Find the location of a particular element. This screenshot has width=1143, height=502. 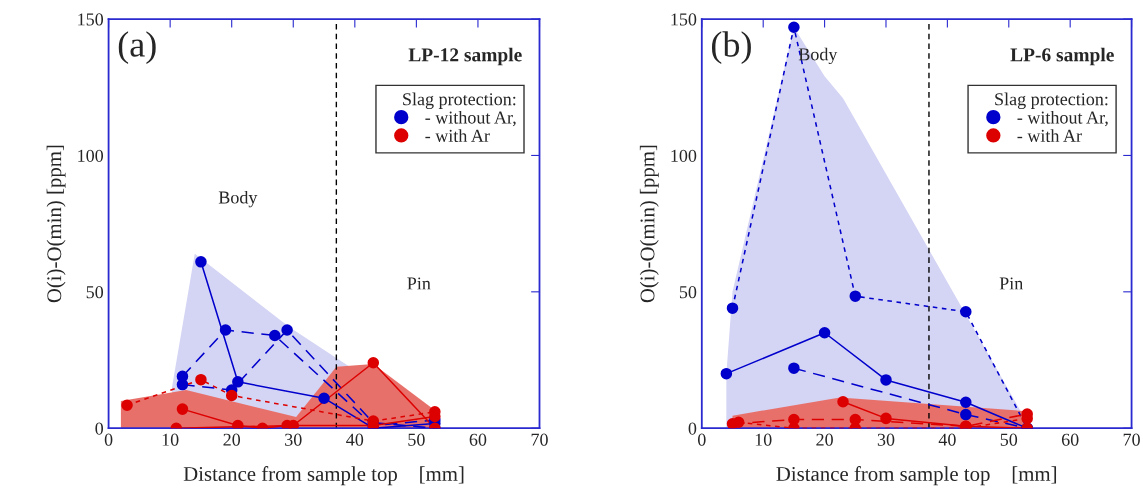

text: LP-12 sample is located at coordinates (465, 56).